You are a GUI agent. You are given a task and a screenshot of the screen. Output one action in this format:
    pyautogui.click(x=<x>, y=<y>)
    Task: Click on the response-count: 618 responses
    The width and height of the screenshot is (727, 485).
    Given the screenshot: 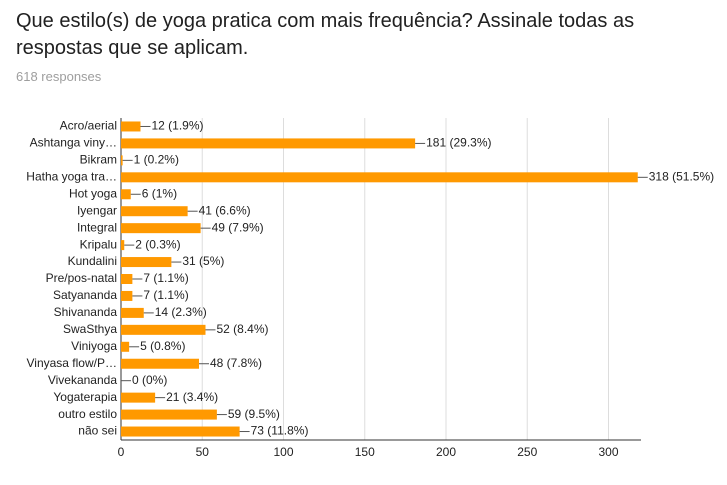 What is the action you would take?
    pyautogui.click(x=59, y=76)
    